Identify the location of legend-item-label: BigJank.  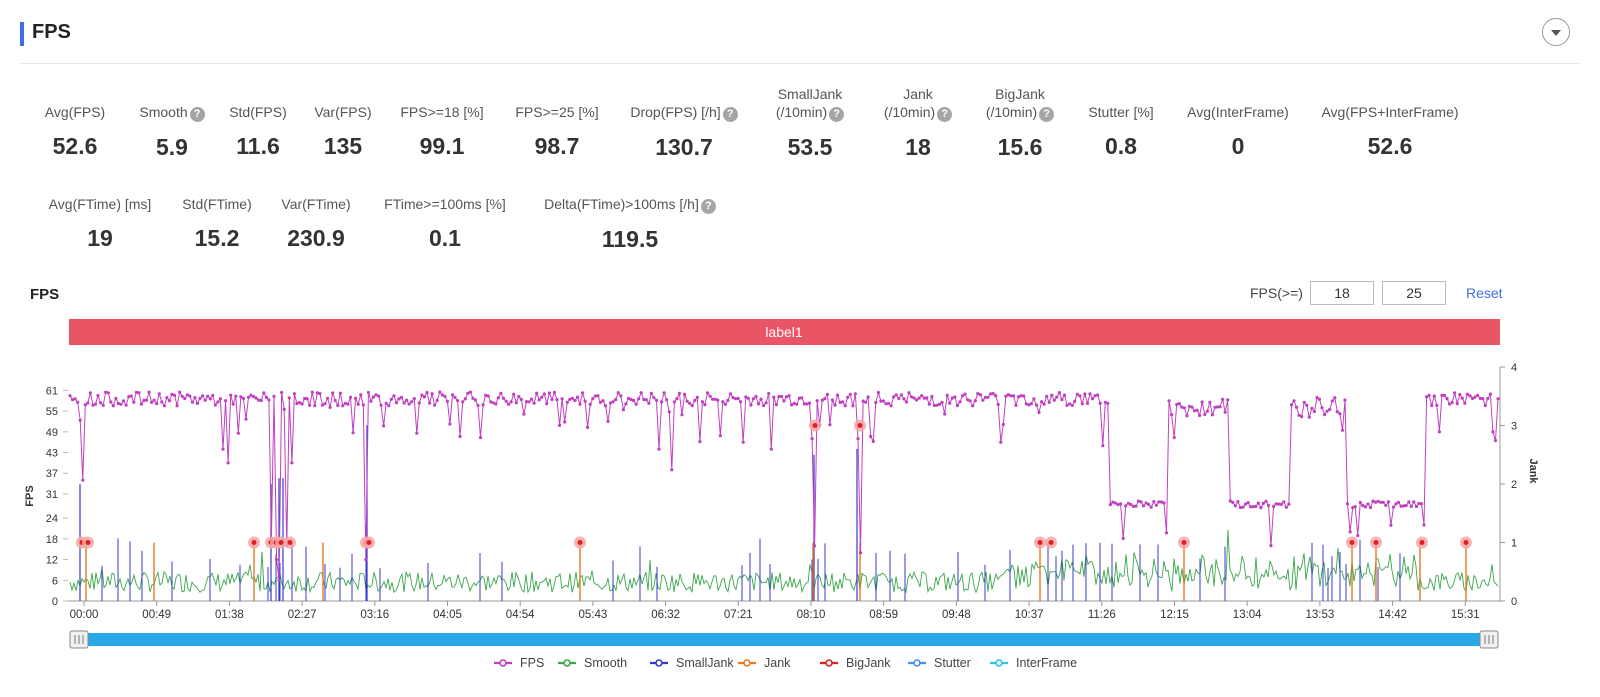
(868, 663).